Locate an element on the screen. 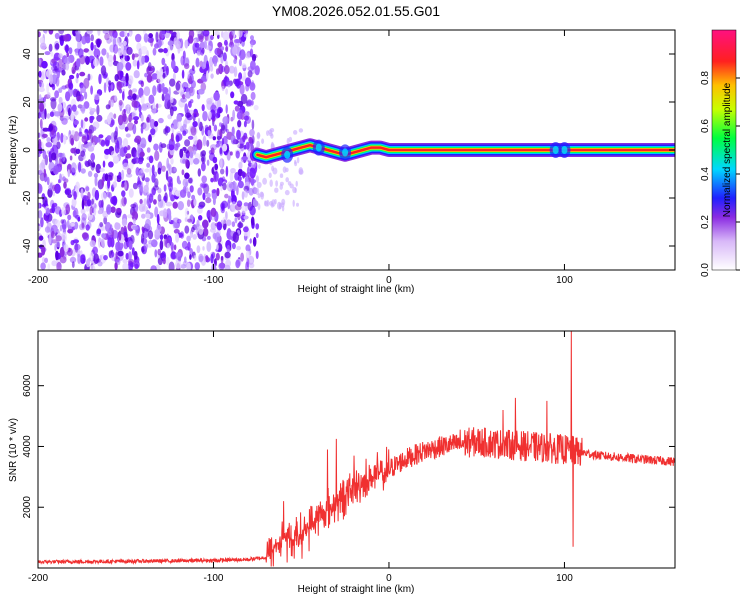  spectrogram-signal is located at coordinates (462, 151).